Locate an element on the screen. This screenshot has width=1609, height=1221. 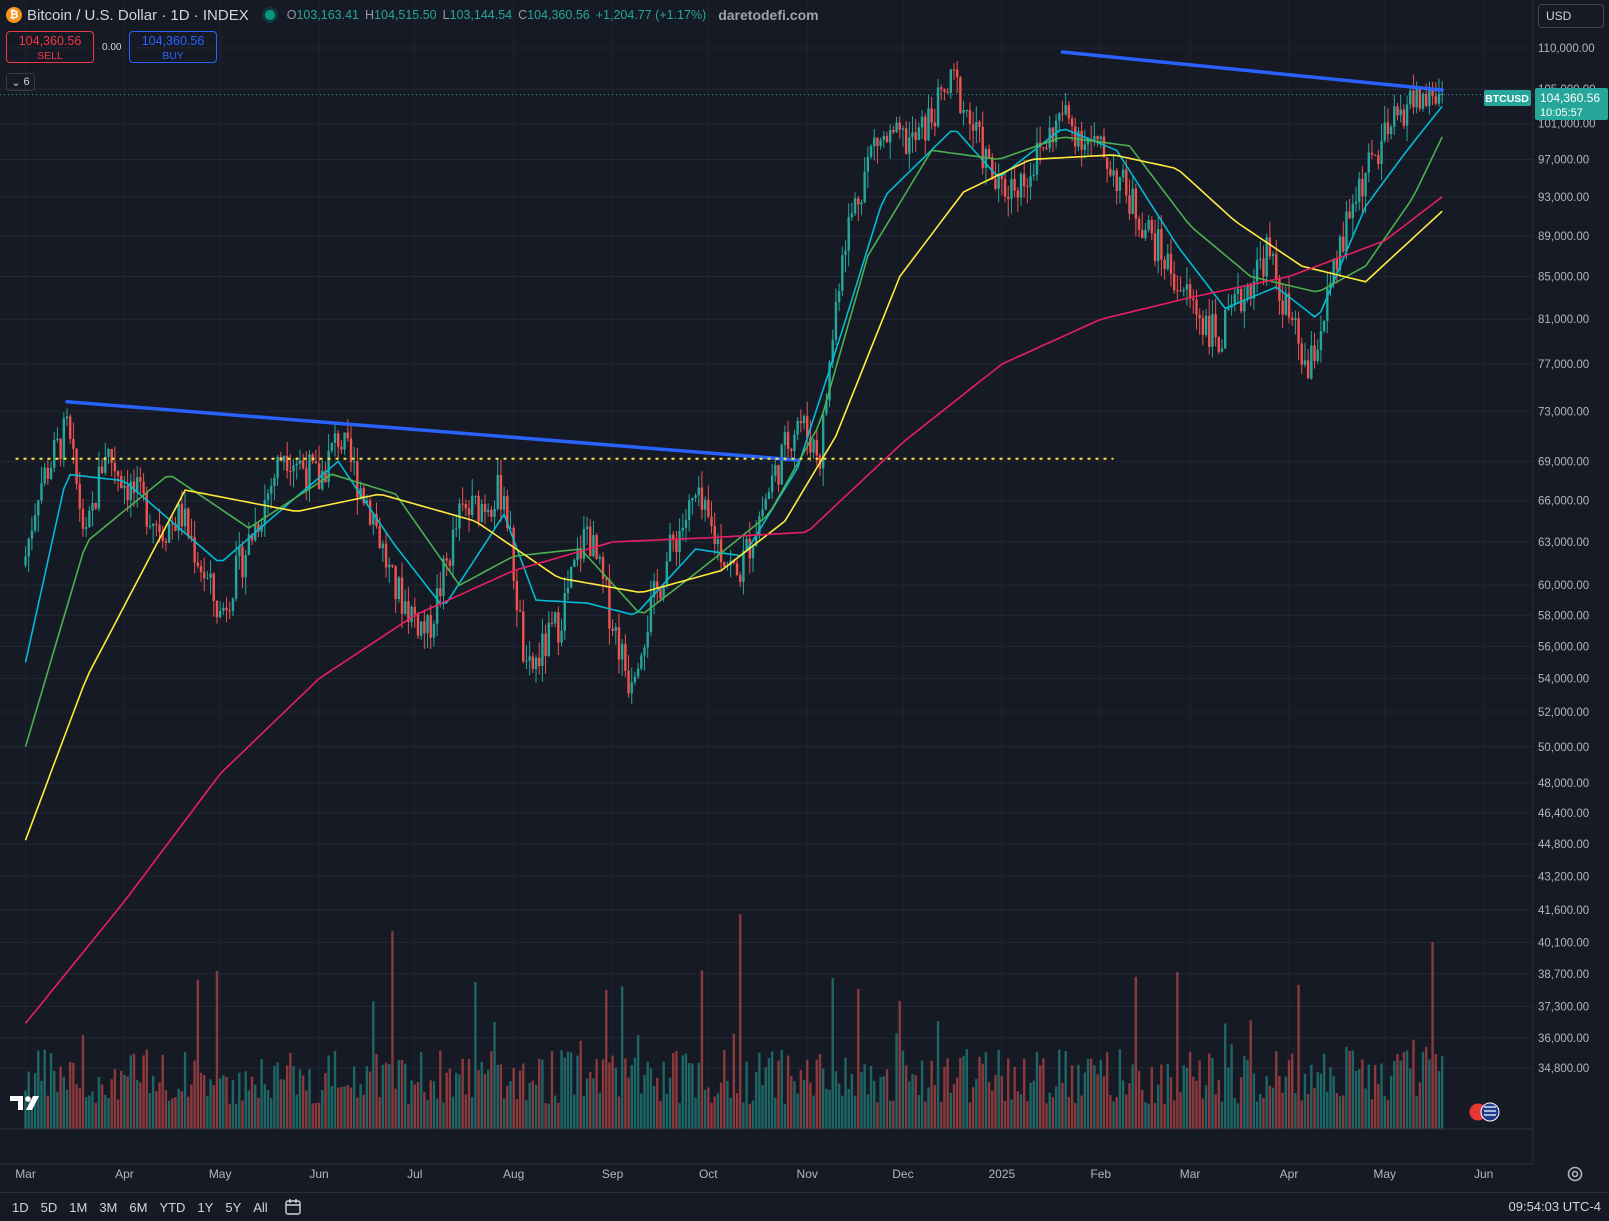
time-range-group: 1D 5D 1M 3M 6M YTD 1Y 5Y All is located at coordinates (134, 1207).